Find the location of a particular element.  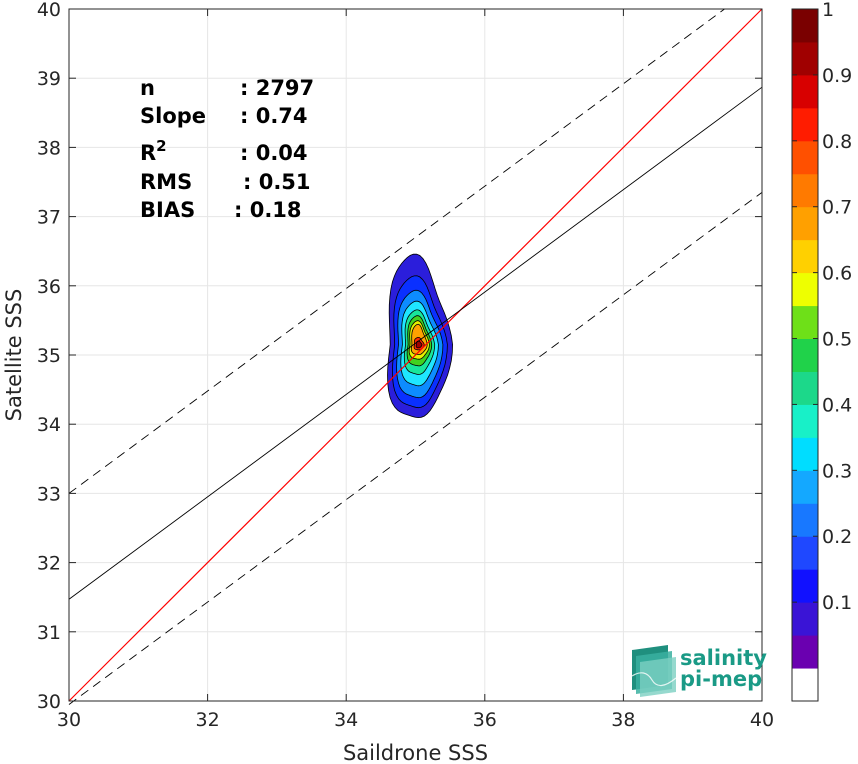

colorbar-frame is located at coordinates (805, 355).